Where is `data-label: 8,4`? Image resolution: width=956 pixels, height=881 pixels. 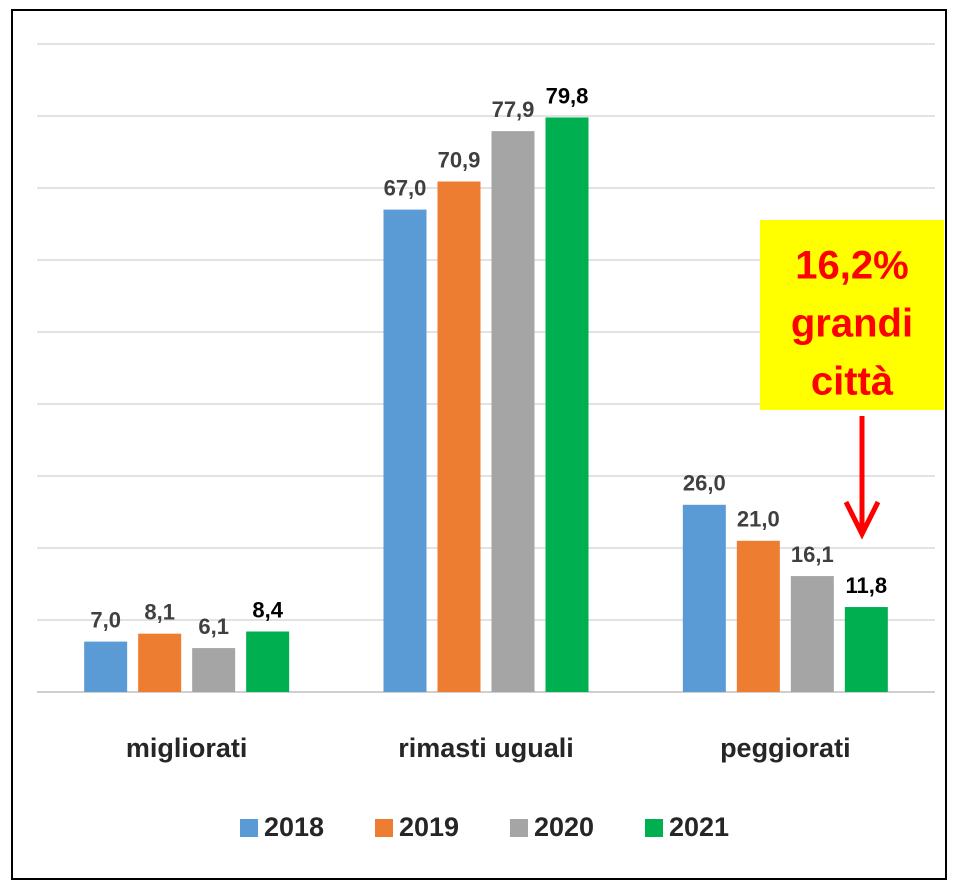 data-label: 8,4 is located at coordinates (267, 609).